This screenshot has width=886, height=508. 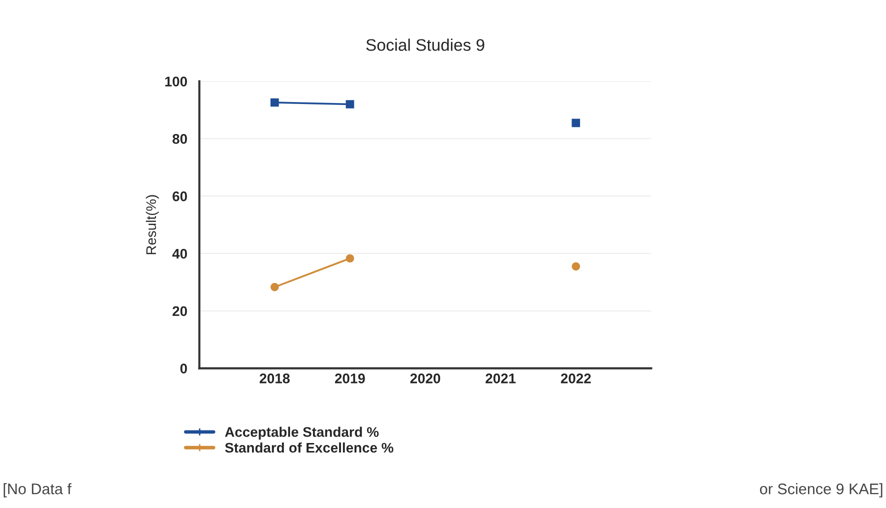 I want to click on x-tick-label: 2021, so click(x=501, y=379).